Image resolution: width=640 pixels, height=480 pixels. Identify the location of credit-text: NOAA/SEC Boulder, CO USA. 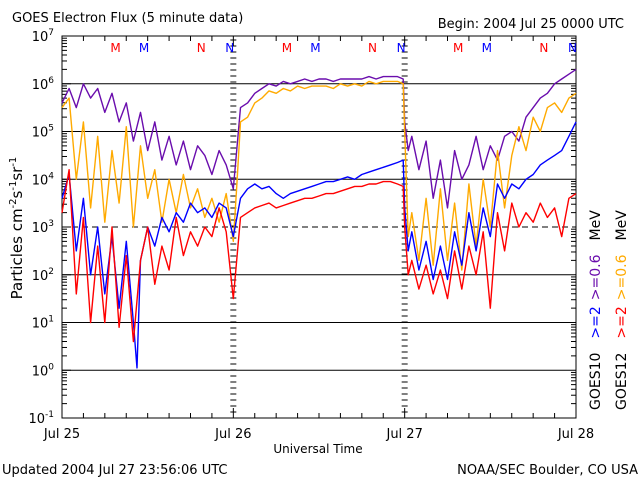
(547, 470).